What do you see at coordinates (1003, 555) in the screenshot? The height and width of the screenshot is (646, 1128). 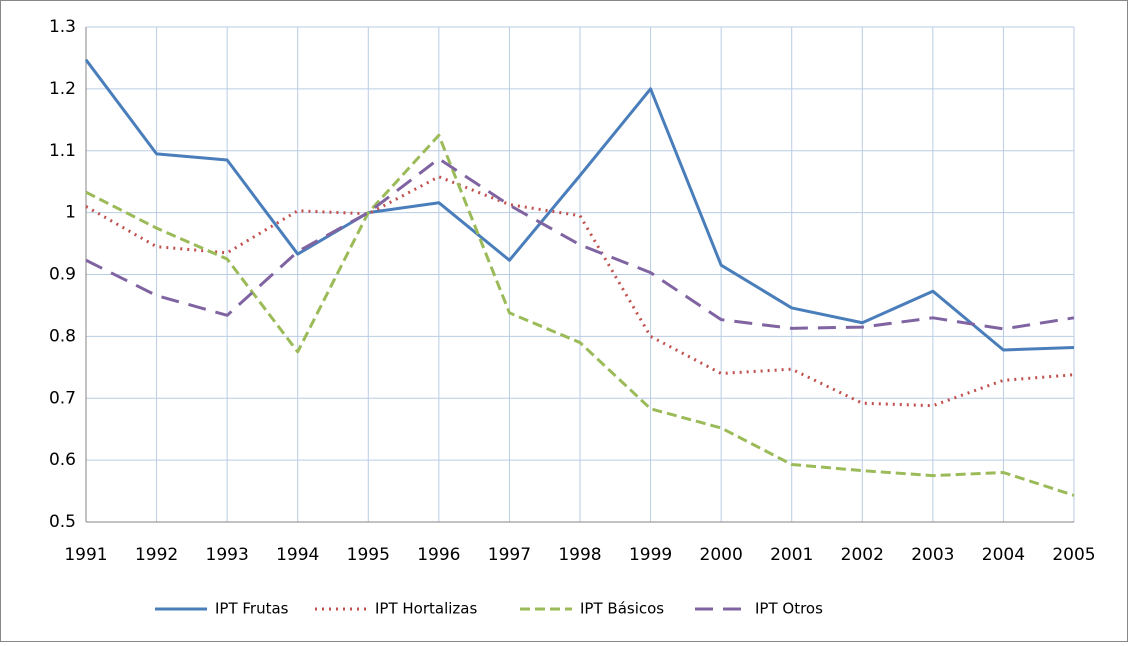 I see `x-tick-label: 2004` at bounding box center [1003, 555].